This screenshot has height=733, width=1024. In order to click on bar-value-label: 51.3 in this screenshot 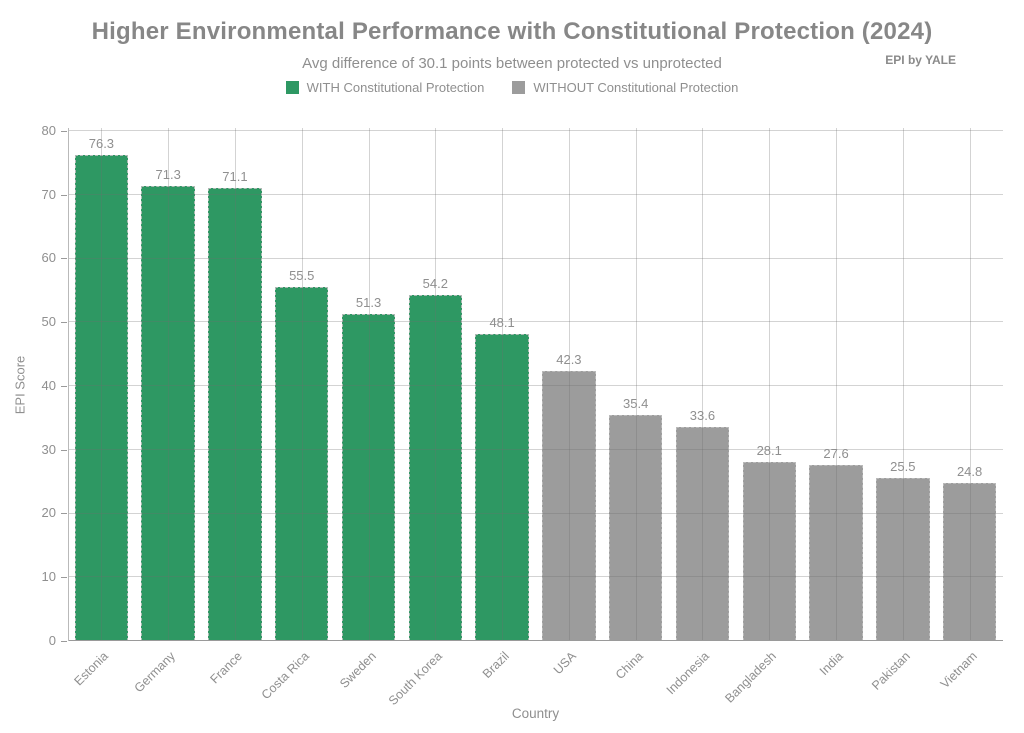, I will do `click(368, 302)`.